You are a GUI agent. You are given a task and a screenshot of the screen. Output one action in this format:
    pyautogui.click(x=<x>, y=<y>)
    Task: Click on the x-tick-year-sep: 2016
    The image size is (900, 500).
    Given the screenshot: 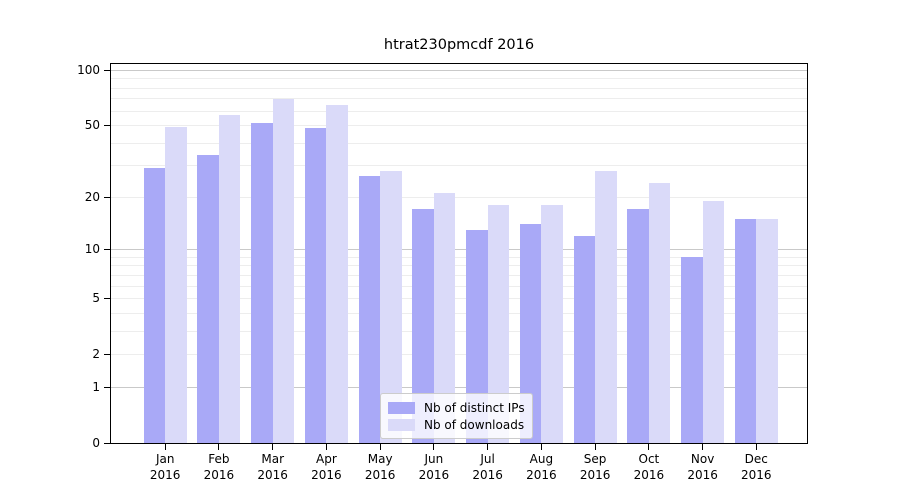 What is the action you would take?
    pyautogui.click(x=595, y=474)
    